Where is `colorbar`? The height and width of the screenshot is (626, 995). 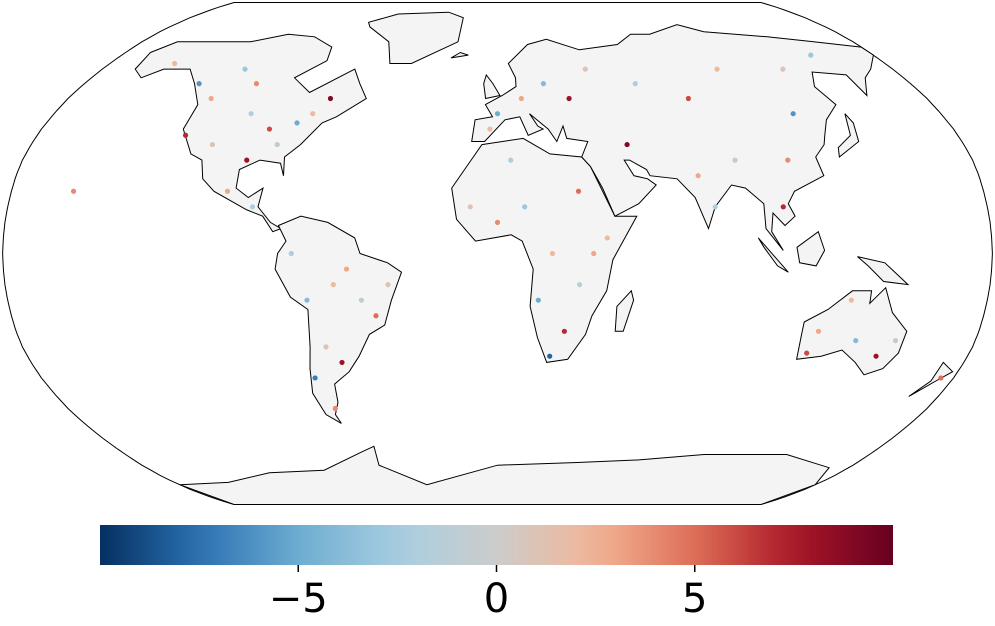
colorbar is located at coordinates (496, 545).